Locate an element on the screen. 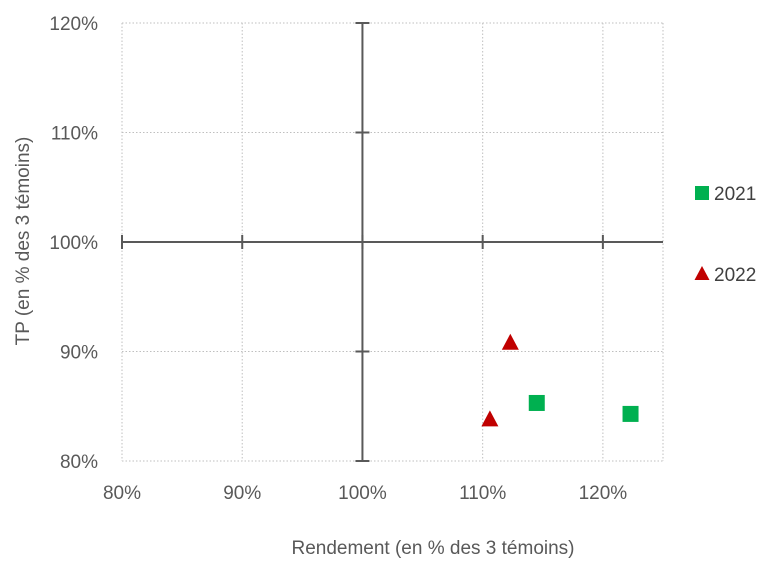  x-tick-label: 110% is located at coordinates (482, 493).